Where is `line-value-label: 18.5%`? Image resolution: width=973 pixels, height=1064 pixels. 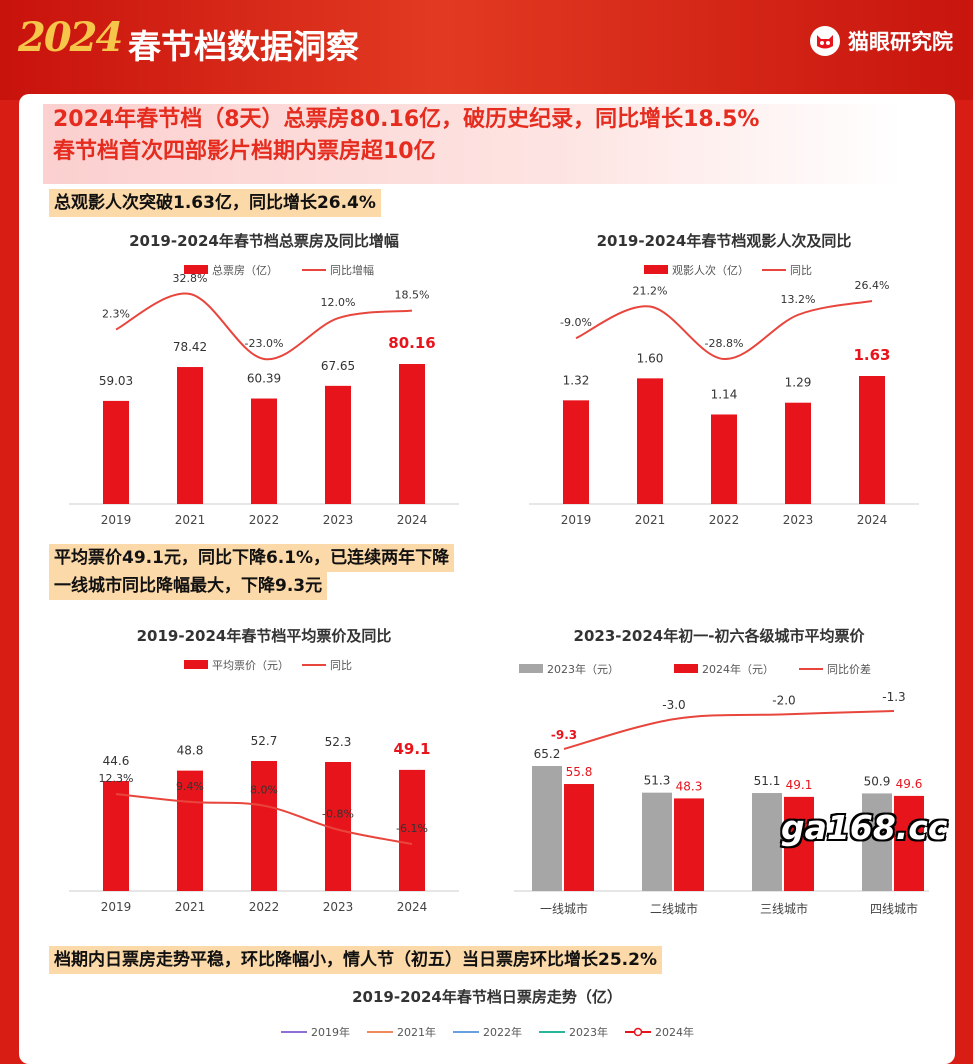 line-value-label: 18.5% is located at coordinates (412, 295).